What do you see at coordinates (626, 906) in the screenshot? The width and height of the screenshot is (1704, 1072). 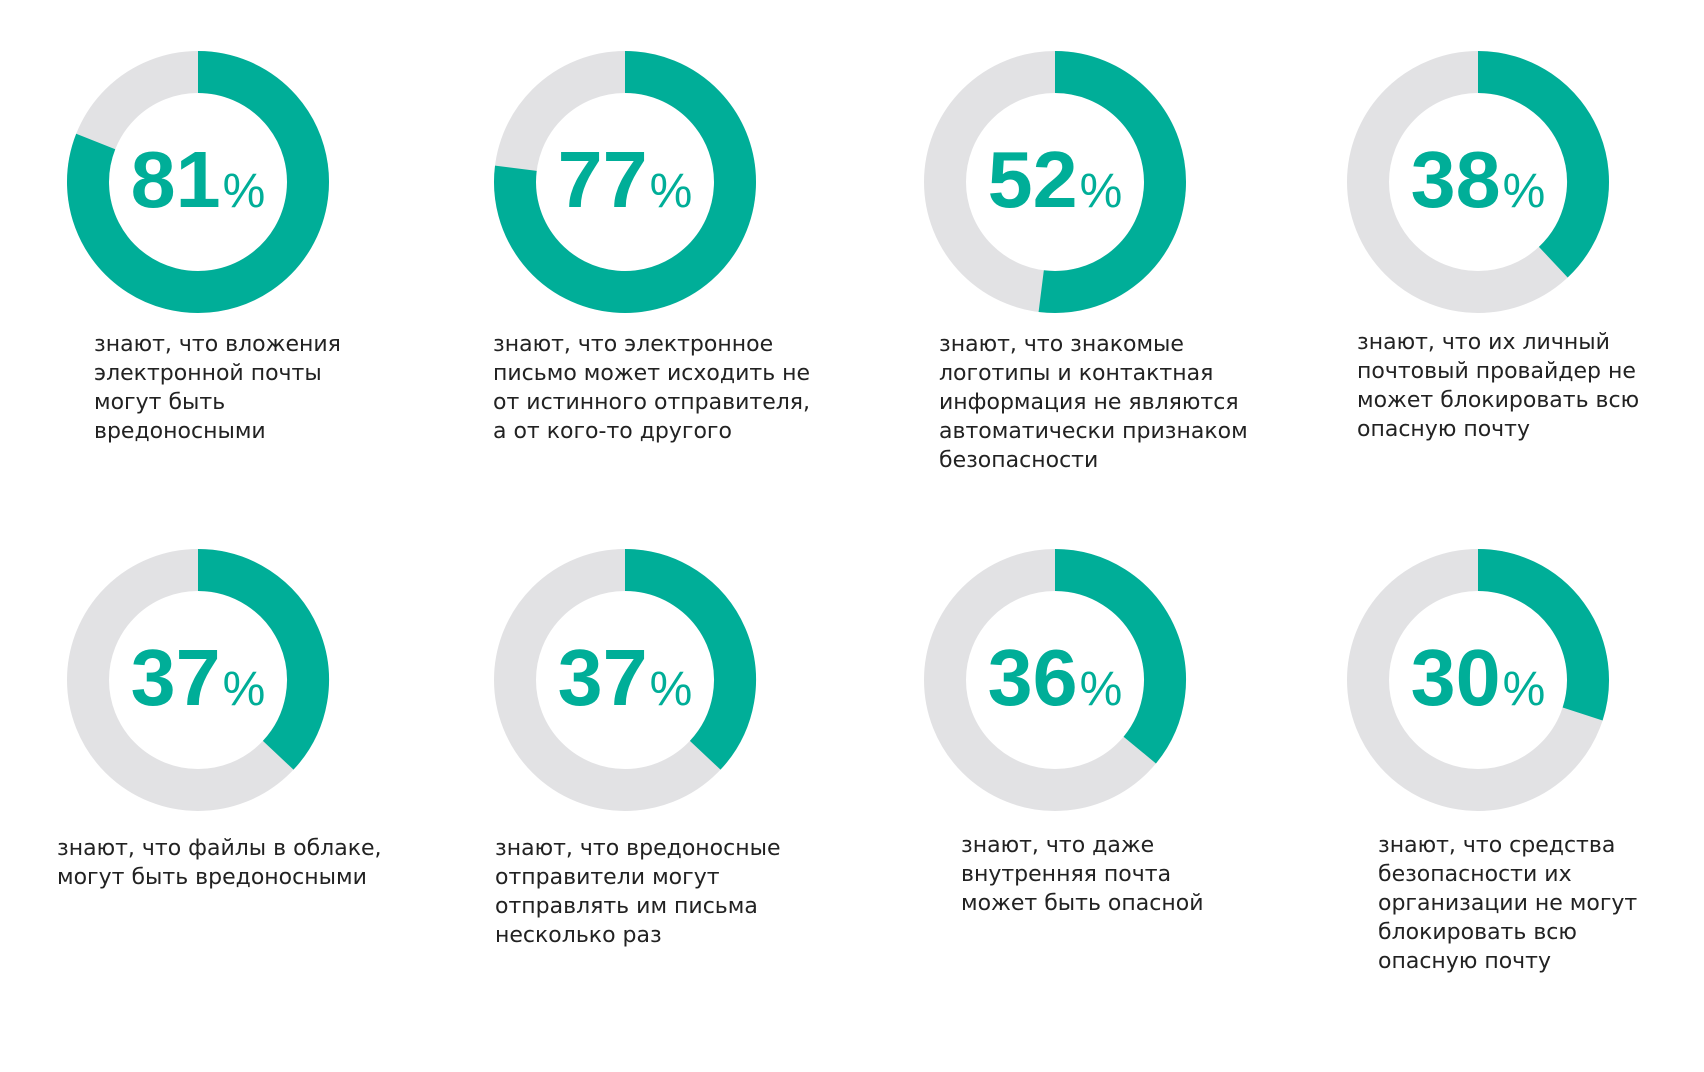 I see `caption-line: отправлять им письма` at bounding box center [626, 906].